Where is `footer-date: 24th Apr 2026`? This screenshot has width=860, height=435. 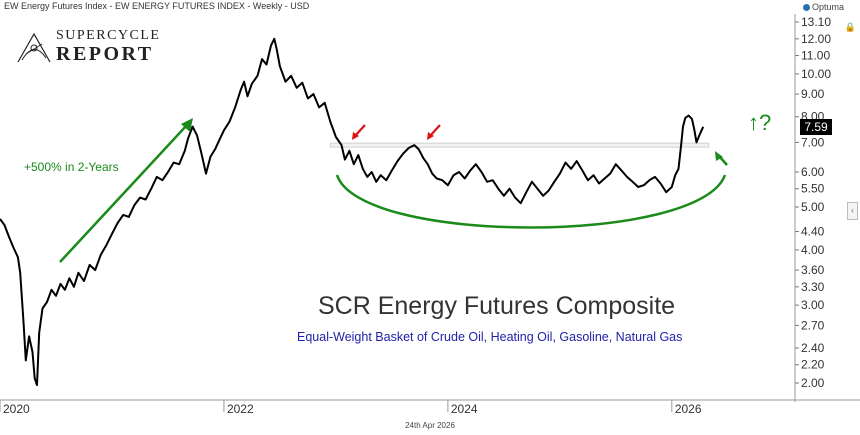
footer-date: 24th Apr 2026 is located at coordinates (430, 425).